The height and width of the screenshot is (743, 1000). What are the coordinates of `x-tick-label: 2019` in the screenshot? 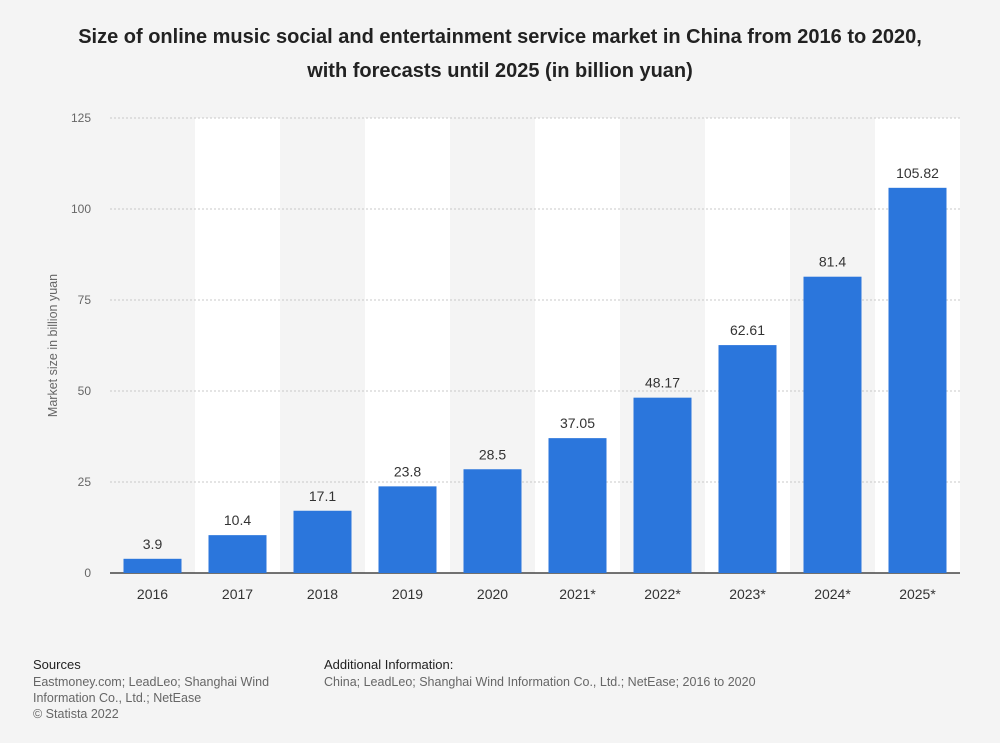 It's located at (407, 594).